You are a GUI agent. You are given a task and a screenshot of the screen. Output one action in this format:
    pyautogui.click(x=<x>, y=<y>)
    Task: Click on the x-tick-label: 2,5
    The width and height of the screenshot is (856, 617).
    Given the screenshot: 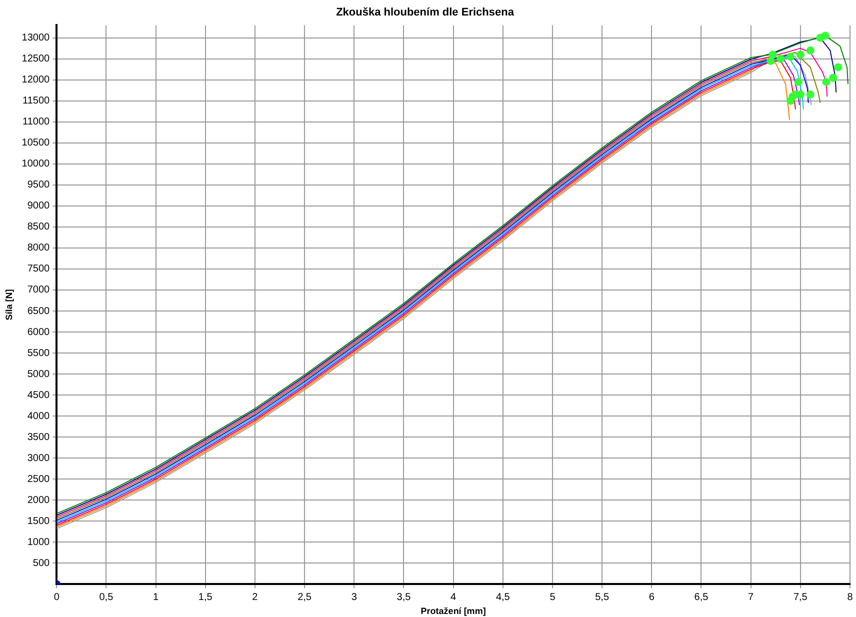 What is the action you would take?
    pyautogui.click(x=305, y=597)
    